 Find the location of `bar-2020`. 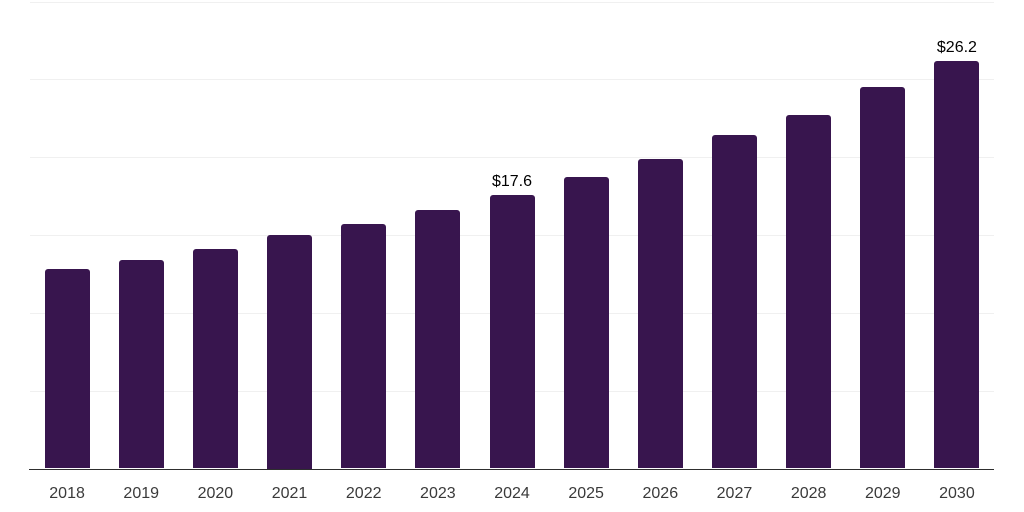

bar-2020 is located at coordinates (215, 359).